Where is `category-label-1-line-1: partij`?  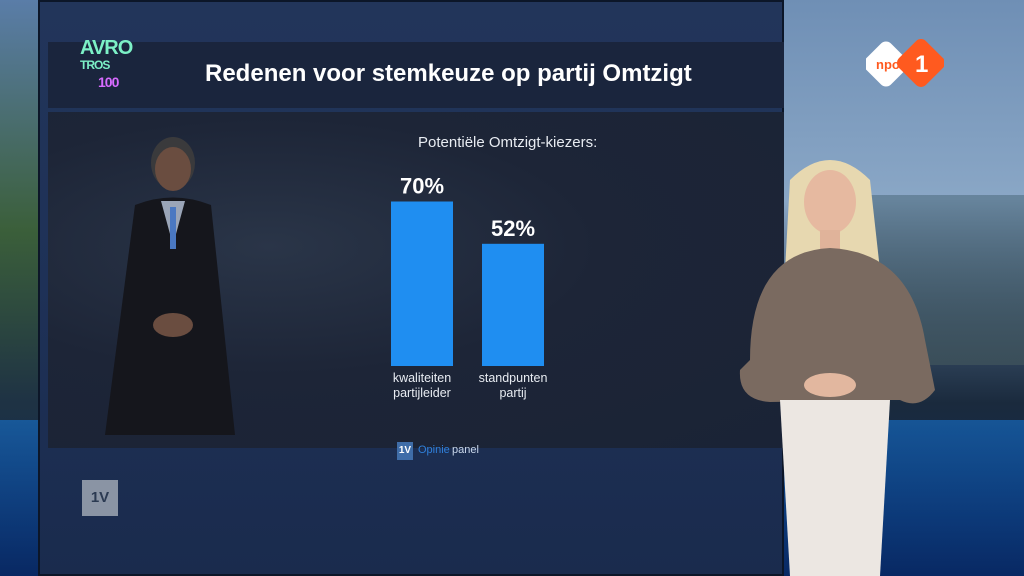 category-label-1-line-1: partij is located at coordinates (512, 393).